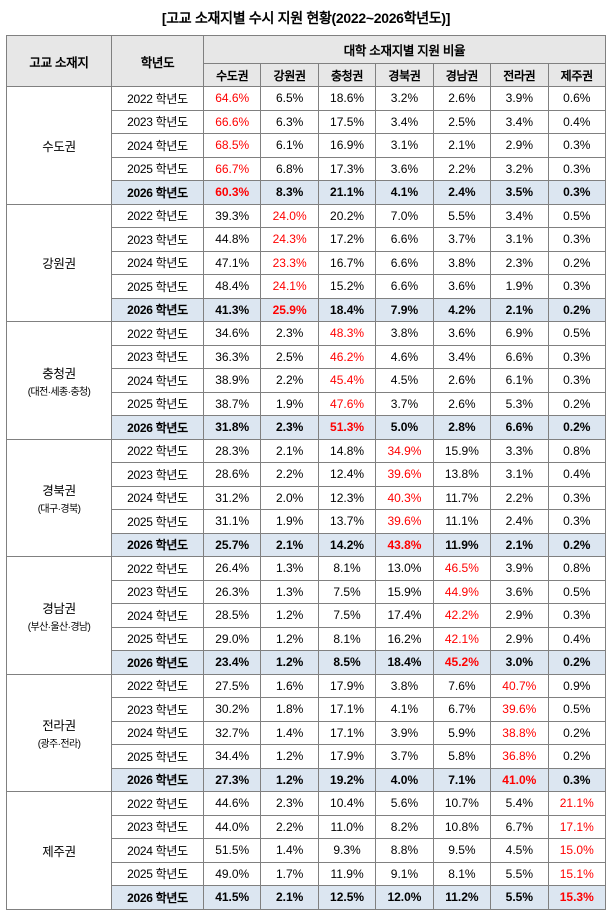 This screenshot has height=916, width=612. I want to click on value-cell: 40.3%, so click(404, 497).